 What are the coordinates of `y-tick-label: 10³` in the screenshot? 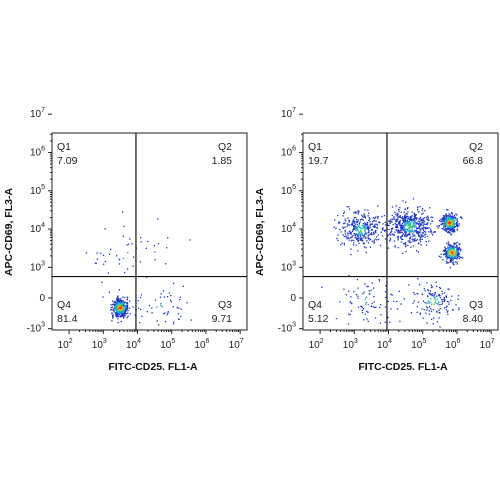 It's located at (37, 266).